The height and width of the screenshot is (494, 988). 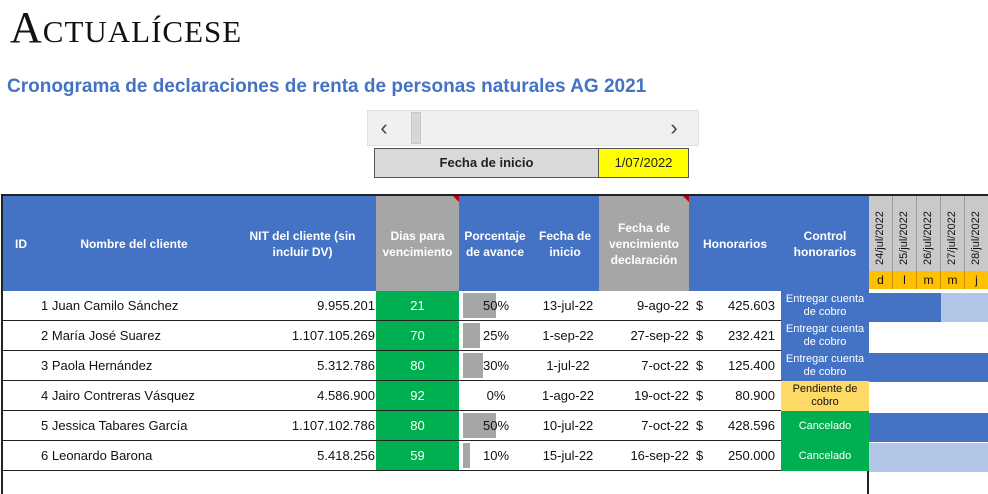 I want to click on nit-cell: 5.312.786, so click(x=346, y=365).